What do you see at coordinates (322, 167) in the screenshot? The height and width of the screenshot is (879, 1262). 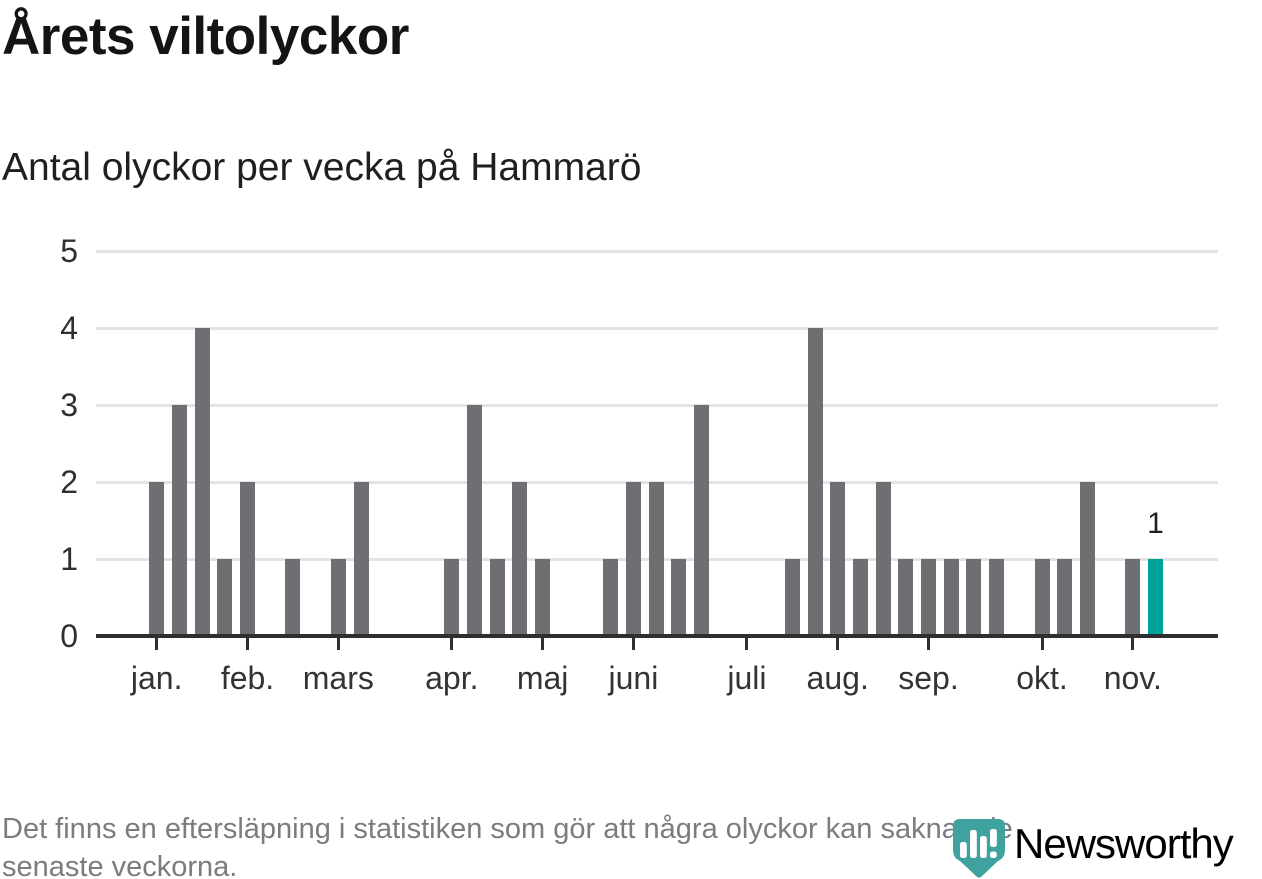 I see `chart-subtitle: Antal olyckor per vecka på Hammarö` at bounding box center [322, 167].